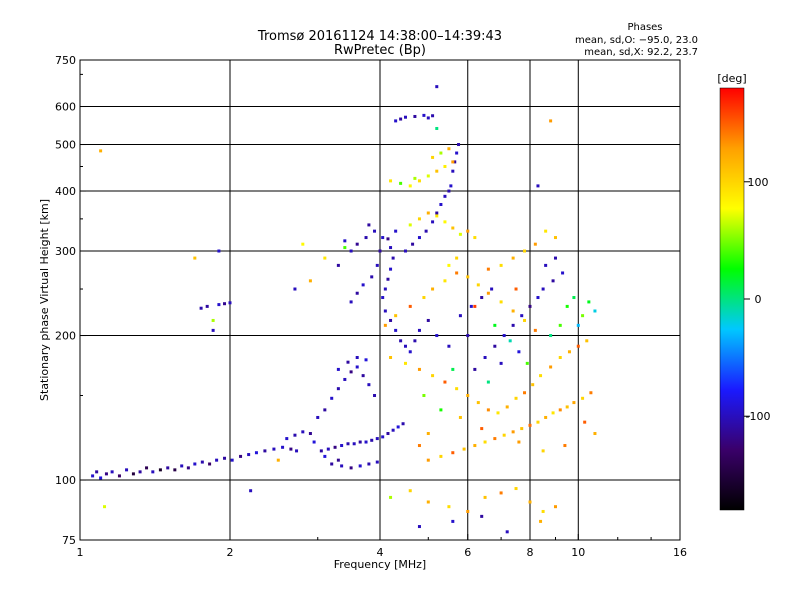  What do you see at coordinates (530, 552) in the screenshot?
I see `x-tick-label: 8` at bounding box center [530, 552].